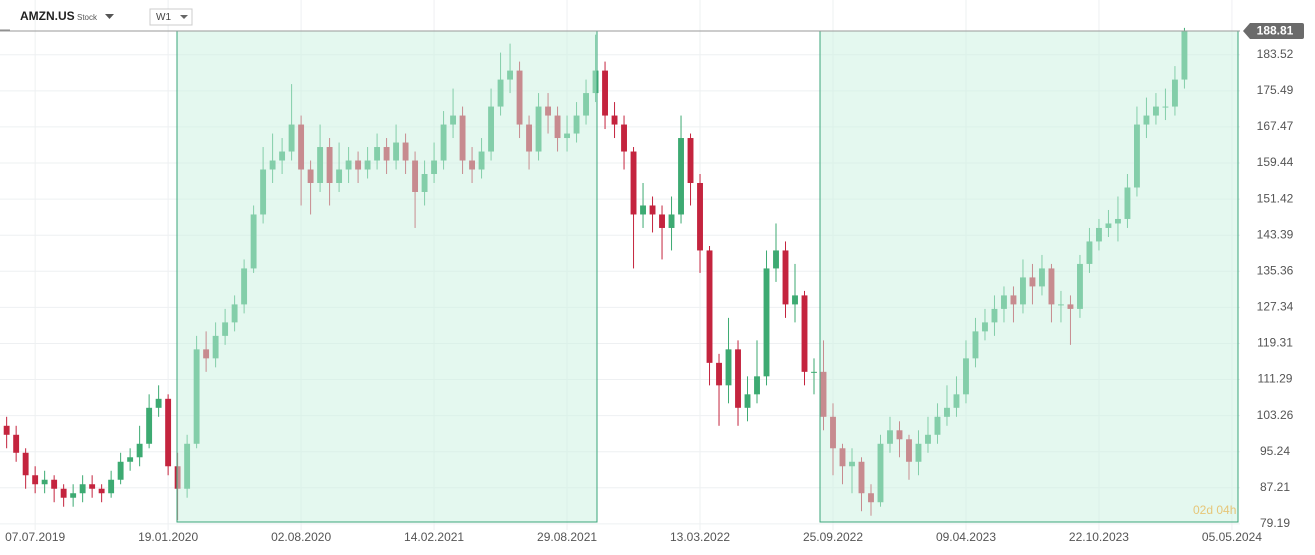  What do you see at coordinates (1275, 451) in the screenshot?
I see `y-tick-label: 95.24` at bounding box center [1275, 451].